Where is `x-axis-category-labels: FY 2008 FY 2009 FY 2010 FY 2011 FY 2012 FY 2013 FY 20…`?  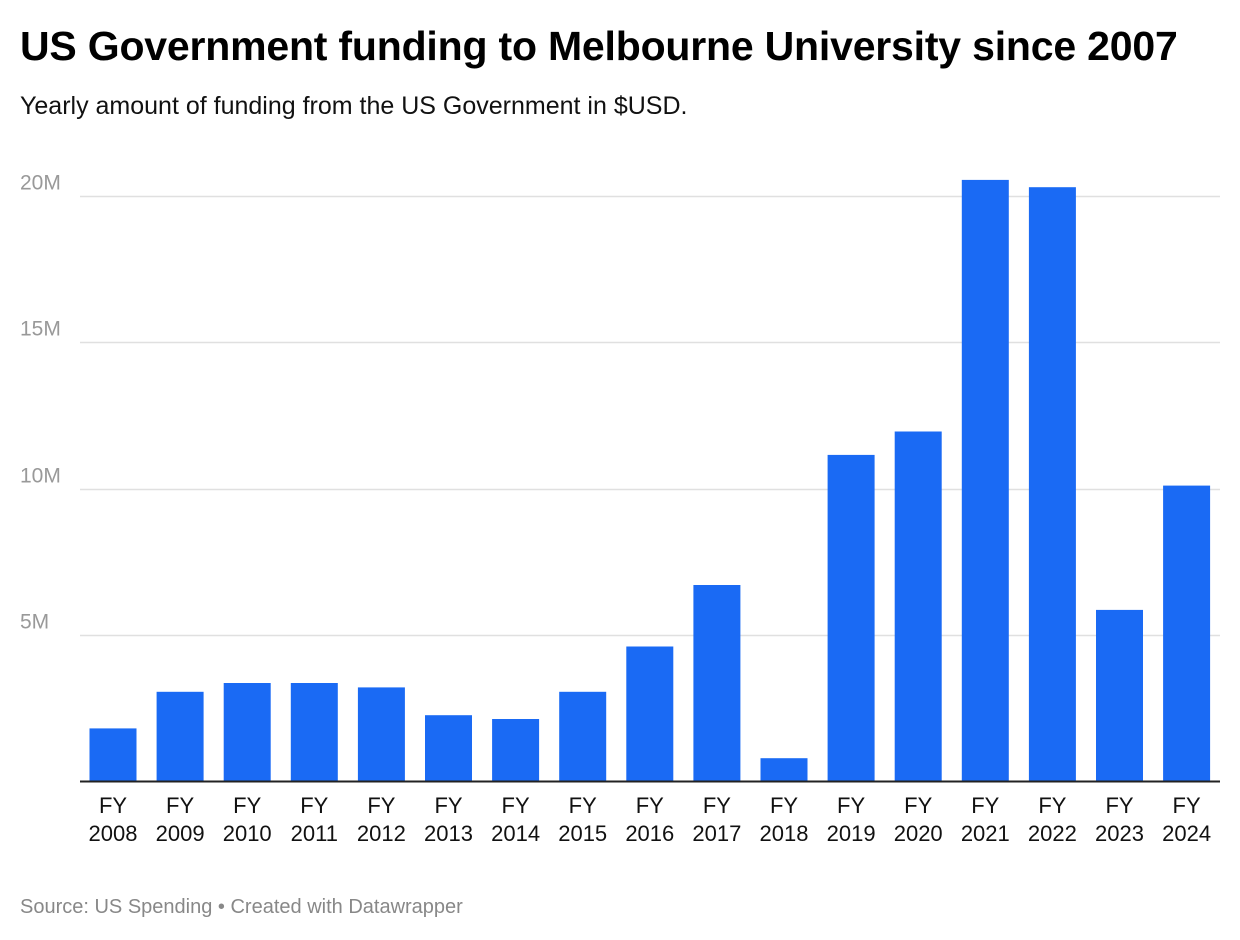
x-axis-category-labels: FY 2008 FY 2009 FY 2010 FY 2011 FY 2012 FY 2013 FY 20… is located at coordinates (650, 819).